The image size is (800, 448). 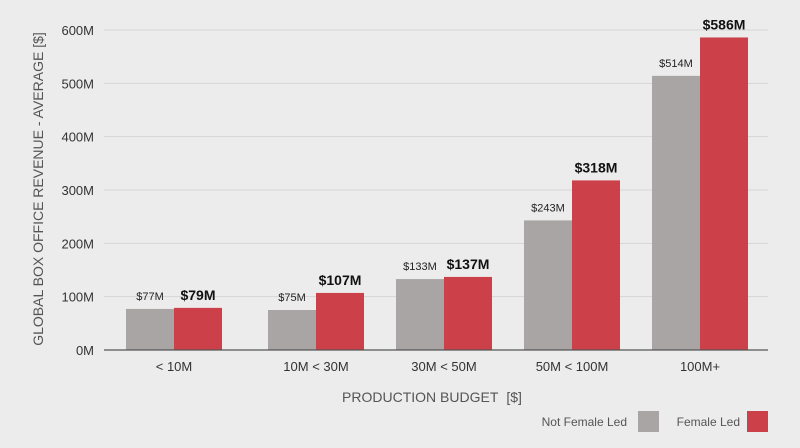 I want to click on x-axis-ticks: < 10M 10M < 30M 30M < 50M 50M < 100M 100M+, so click(x=438, y=366).